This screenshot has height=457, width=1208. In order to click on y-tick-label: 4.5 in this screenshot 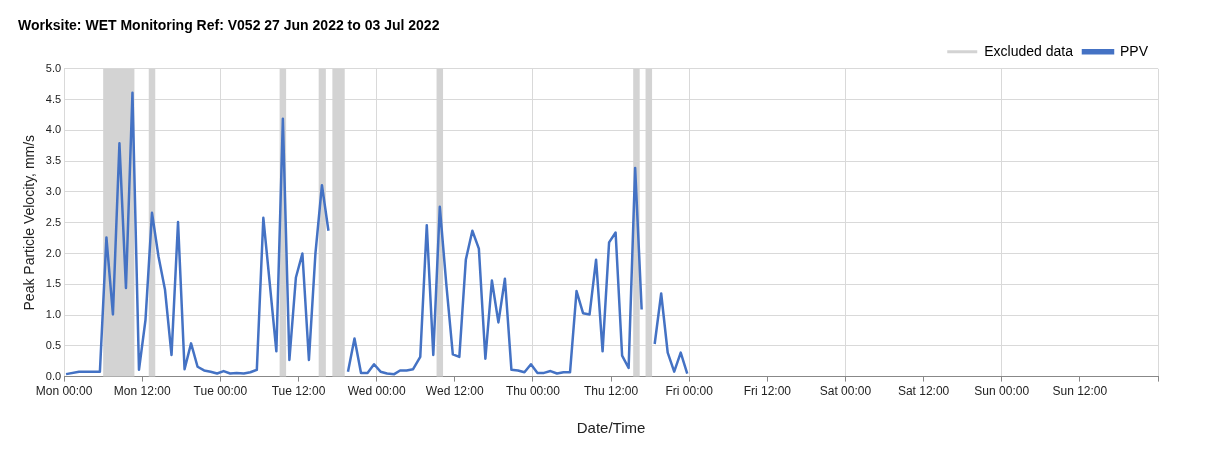, I will do `click(53, 98)`.